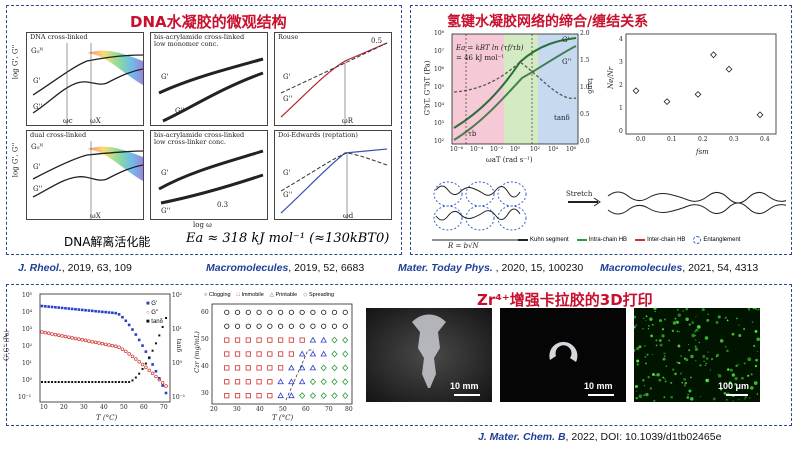  What do you see at coordinates (250, 295) in the screenshot?
I see `legend-immobile: □ Immobile` at bounding box center [250, 295].